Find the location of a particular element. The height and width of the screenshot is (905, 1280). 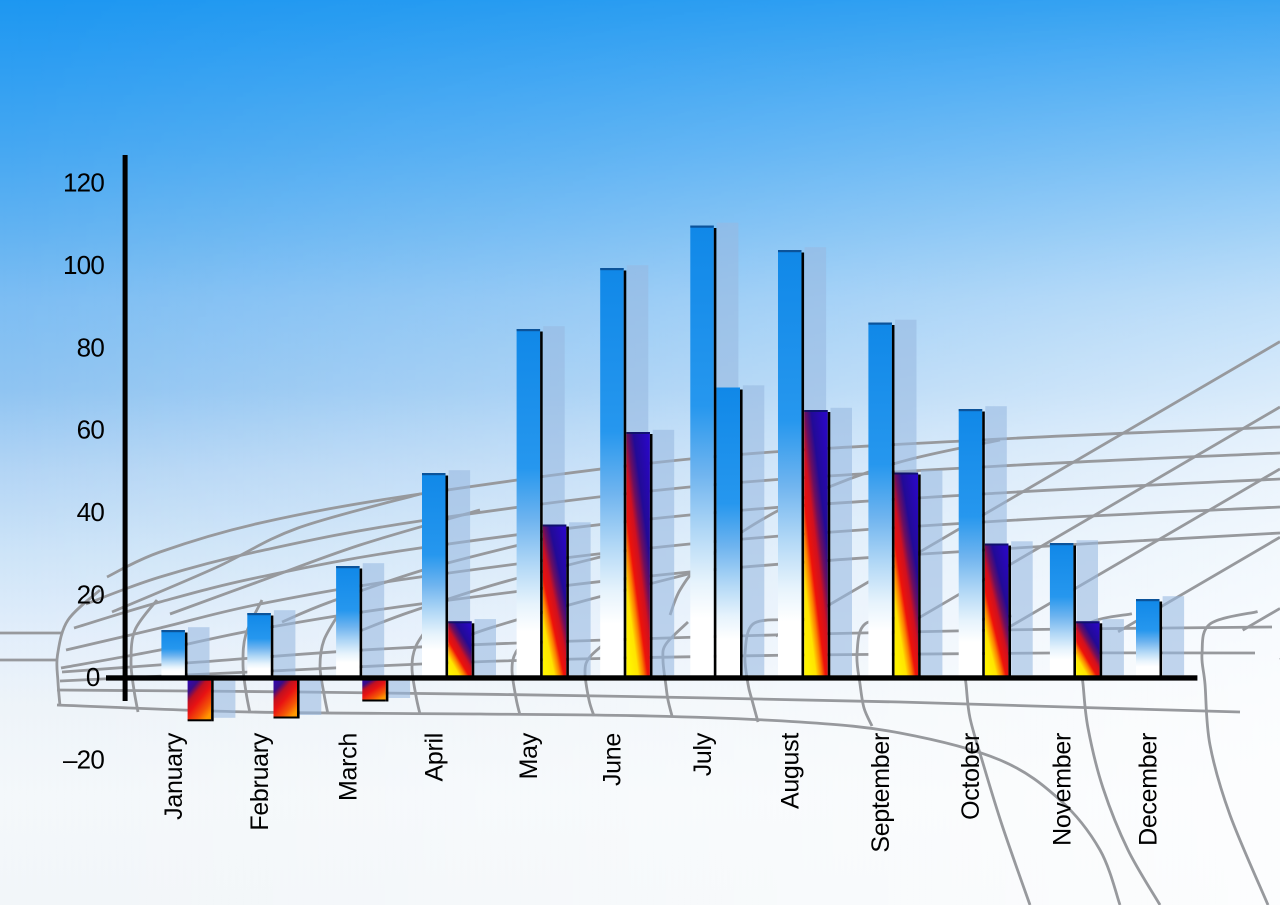

svg-text: June is located at coordinates (613, 759).